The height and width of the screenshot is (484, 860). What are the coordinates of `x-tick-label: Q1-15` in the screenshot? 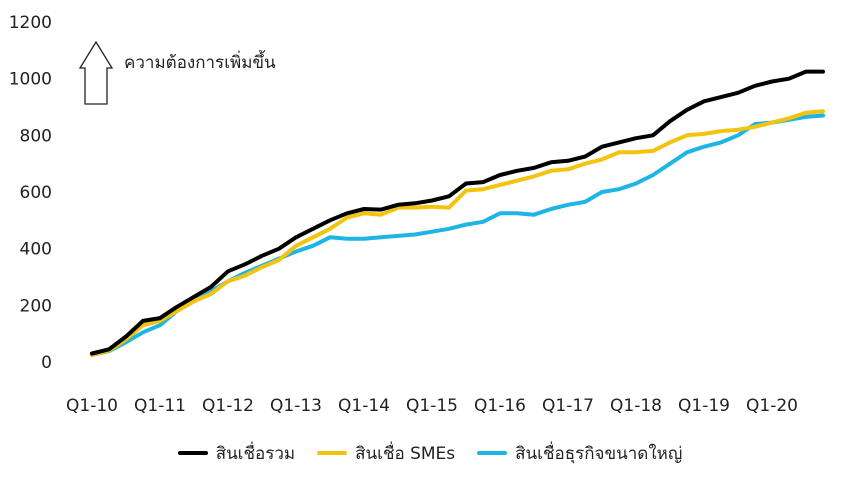 It's located at (432, 406).